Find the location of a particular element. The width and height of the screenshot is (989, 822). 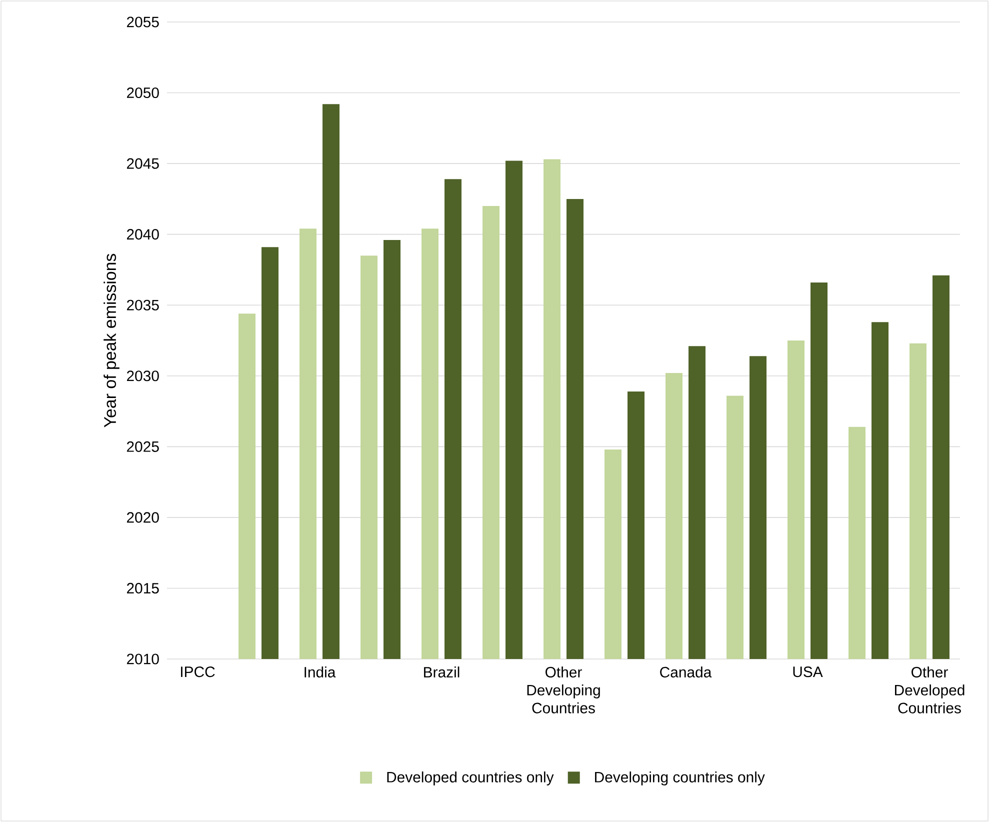

x-tick-label: India is located at coordinates (320, 672).